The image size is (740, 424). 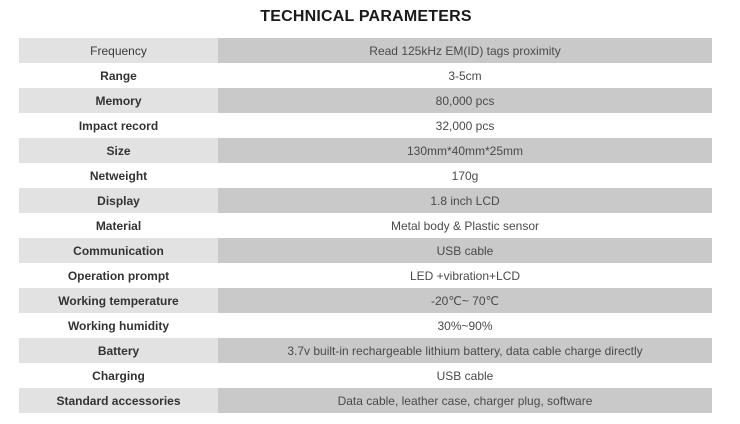 What do you see at coordinates (465, 275) in the screenshot?
I see `parameter-value: LED +vibration+LCD` at bounding box center [465, 275].